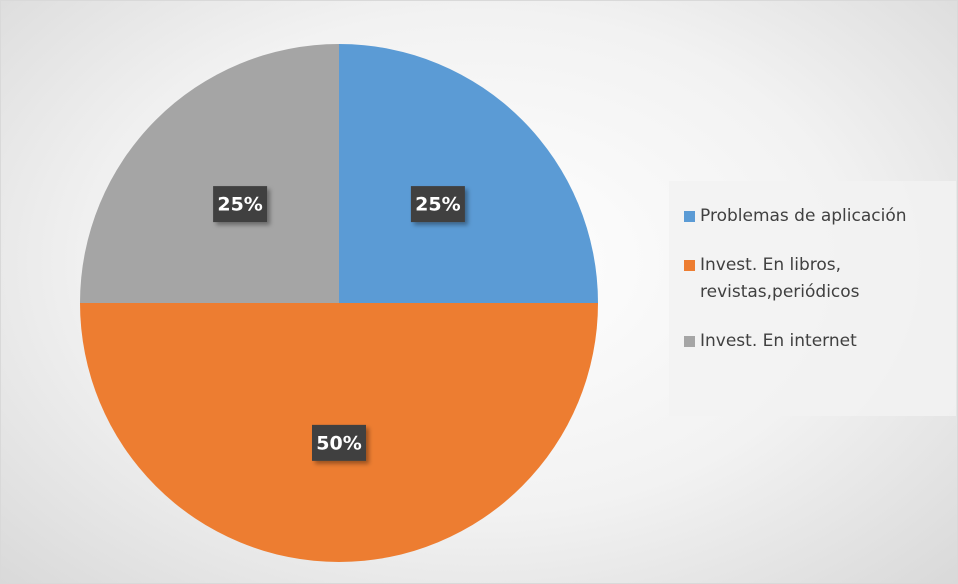  What do you see at coordinates (778, 341) in the screenshot?
I see `legend-text: Invest. En internet` at bounding box center [778, 341].